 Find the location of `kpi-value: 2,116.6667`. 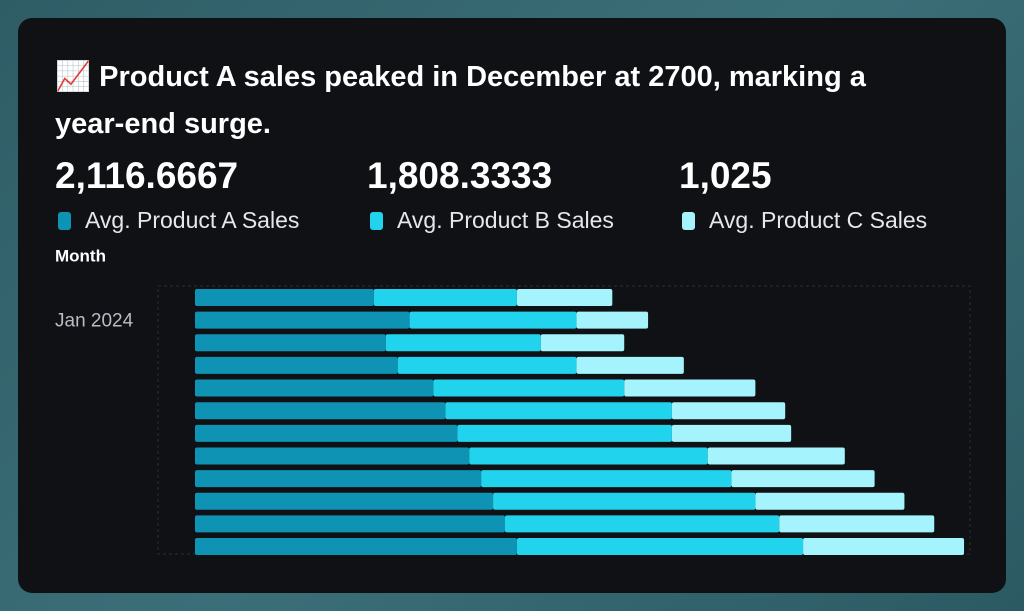

kpi-value: 2,116.6667 is located at coordinates (146, 175).